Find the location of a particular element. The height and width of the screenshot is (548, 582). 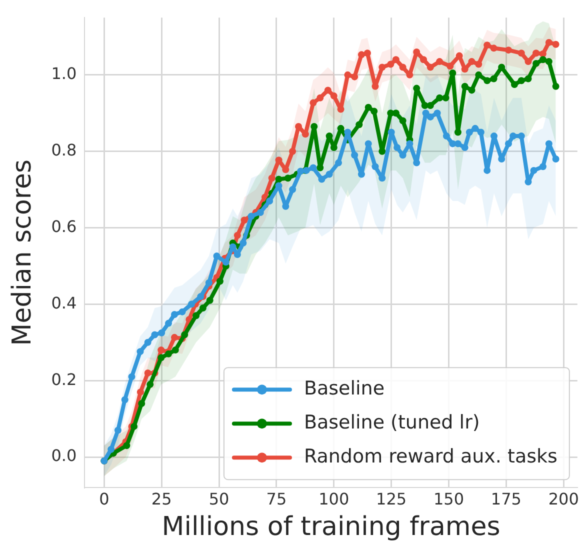

legend-label: Baseline is located at coordinates (344, 389).